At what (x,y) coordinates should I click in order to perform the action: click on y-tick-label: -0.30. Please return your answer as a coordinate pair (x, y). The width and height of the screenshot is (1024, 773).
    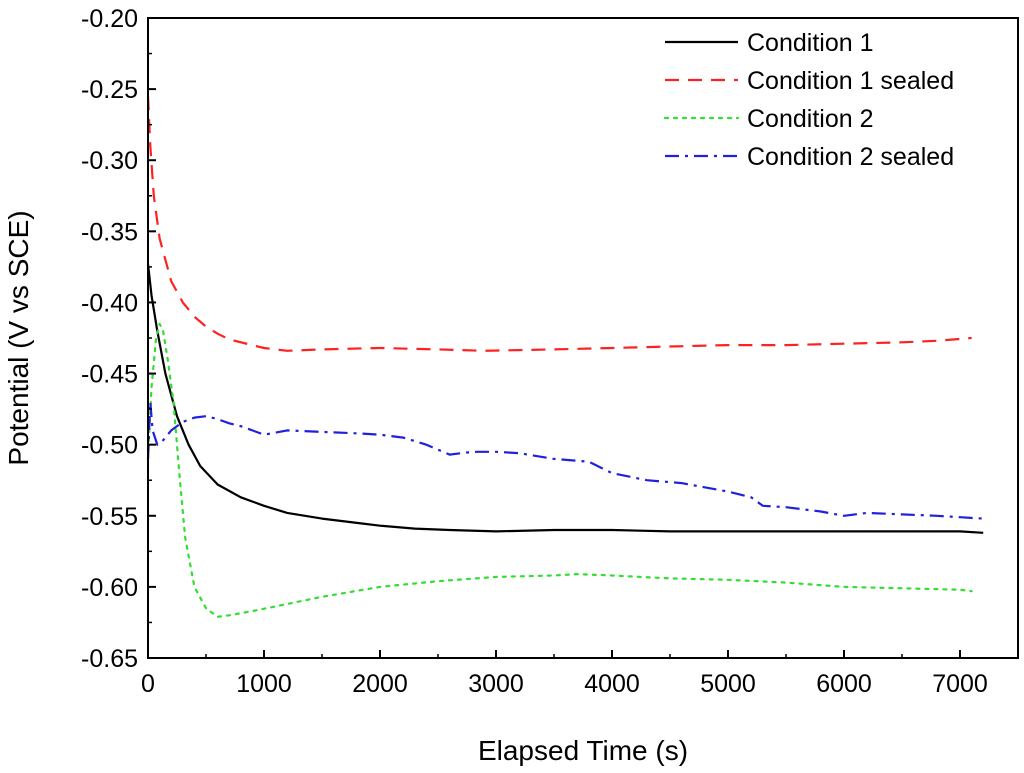
    Looking at the image, I should click on (109, 161).